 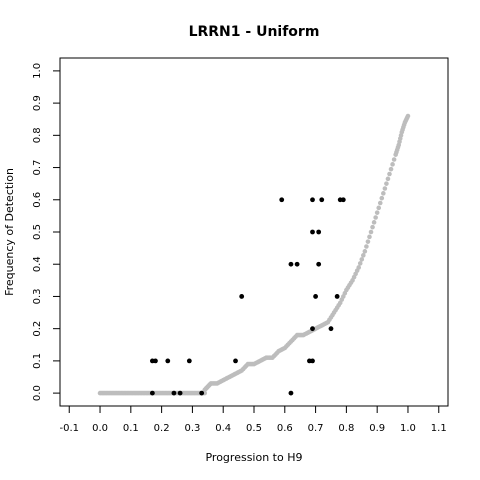 I want to click on x-axis-label: Progression to H9, so click(x=253, y=457).